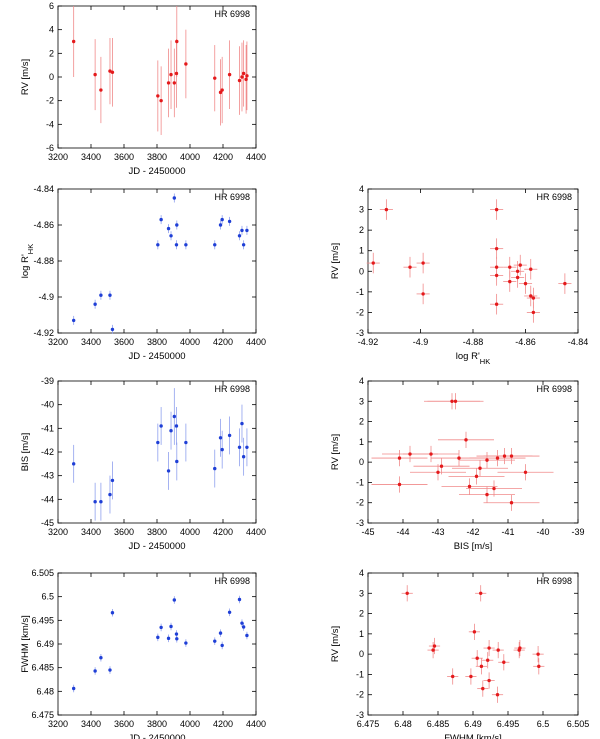  I want to click on y-tick-label: 6.505, so click(42, 573).